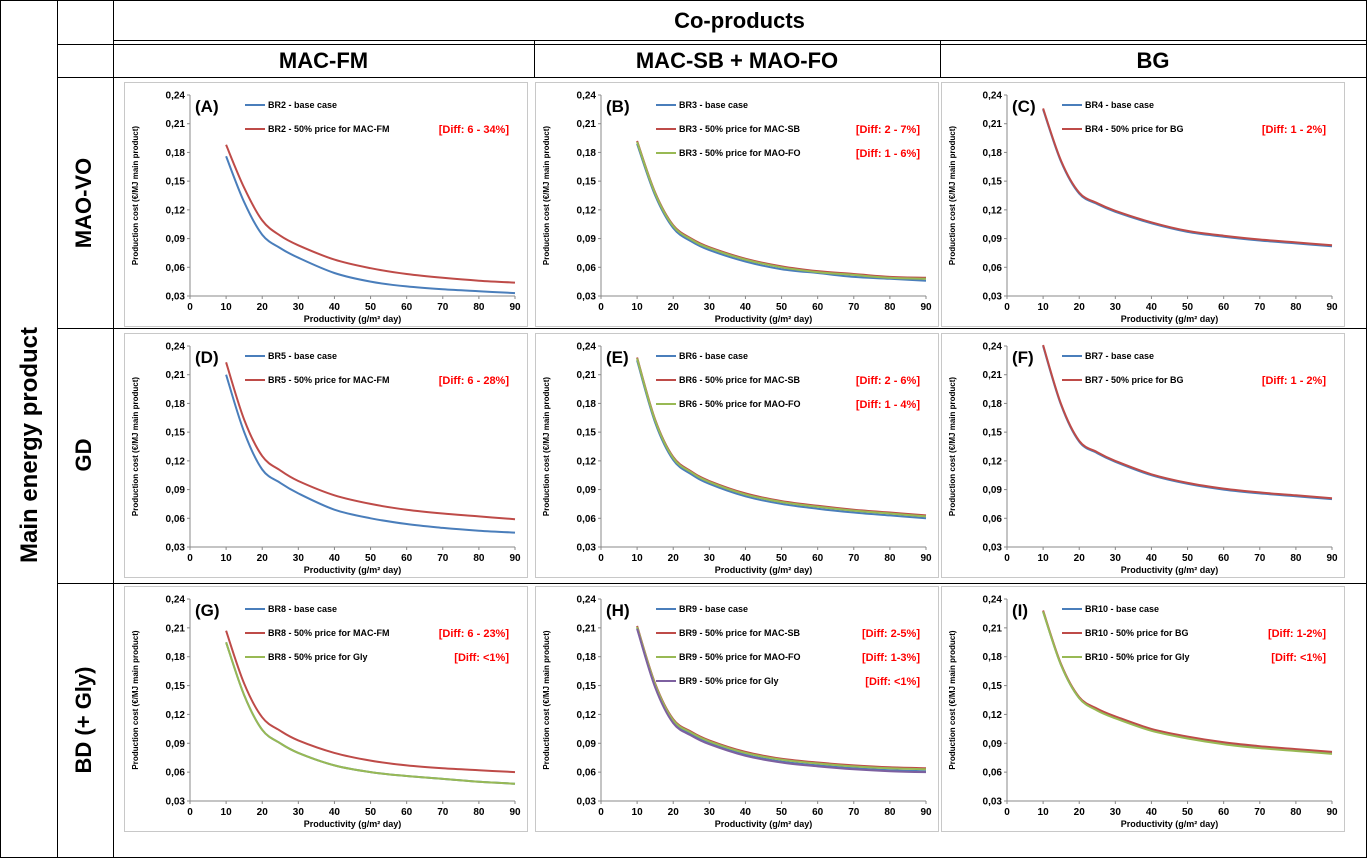 This screenshot has width=1367, height=858. What do you see at coordinates (1294, 130) in the screenshot?
I see `diff-annotation: [Diff: 1 - 2%]` at bounding box center [1294, 130].